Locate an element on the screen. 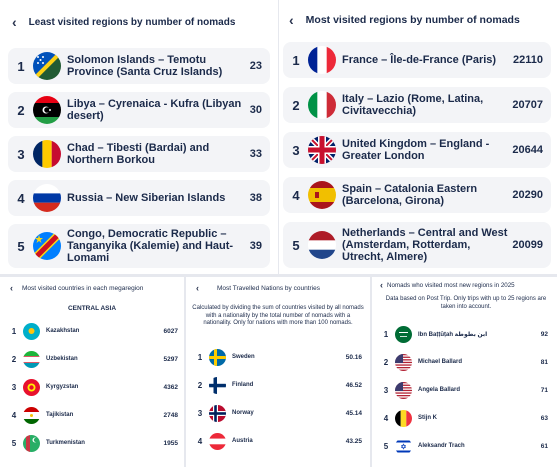 This screenshot has height=467, width=557. new-regions-value: 61 is located at coordinates (544, 446).